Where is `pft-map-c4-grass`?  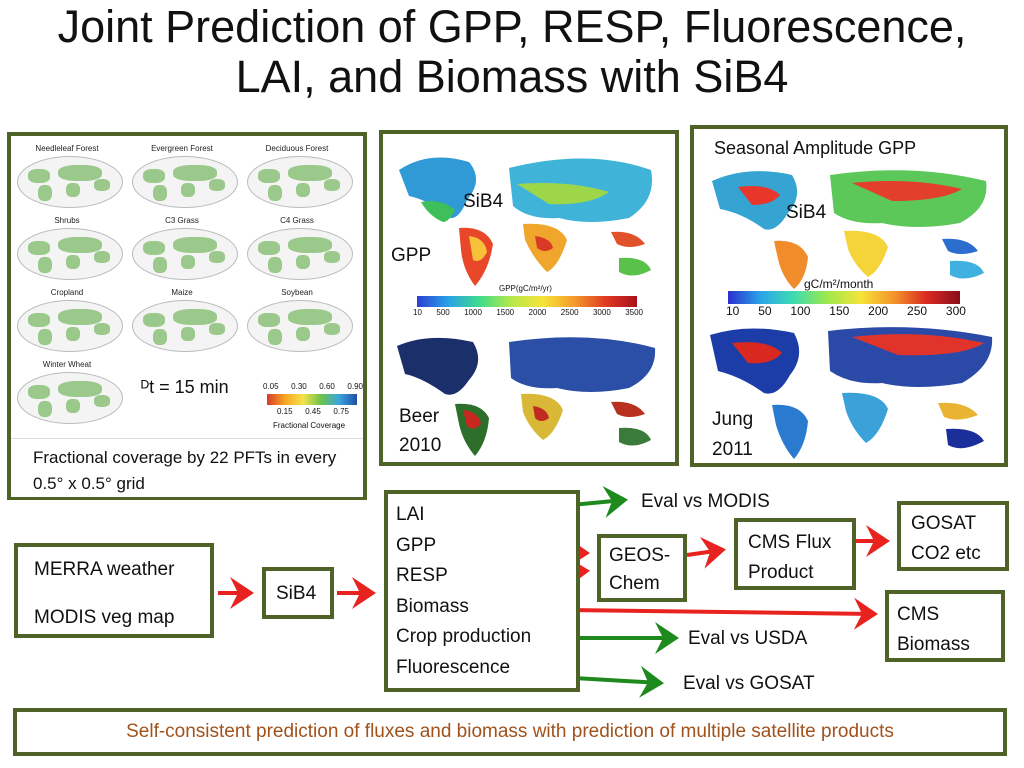 pft-map-c4-grass is located at coordinates (300, 254).